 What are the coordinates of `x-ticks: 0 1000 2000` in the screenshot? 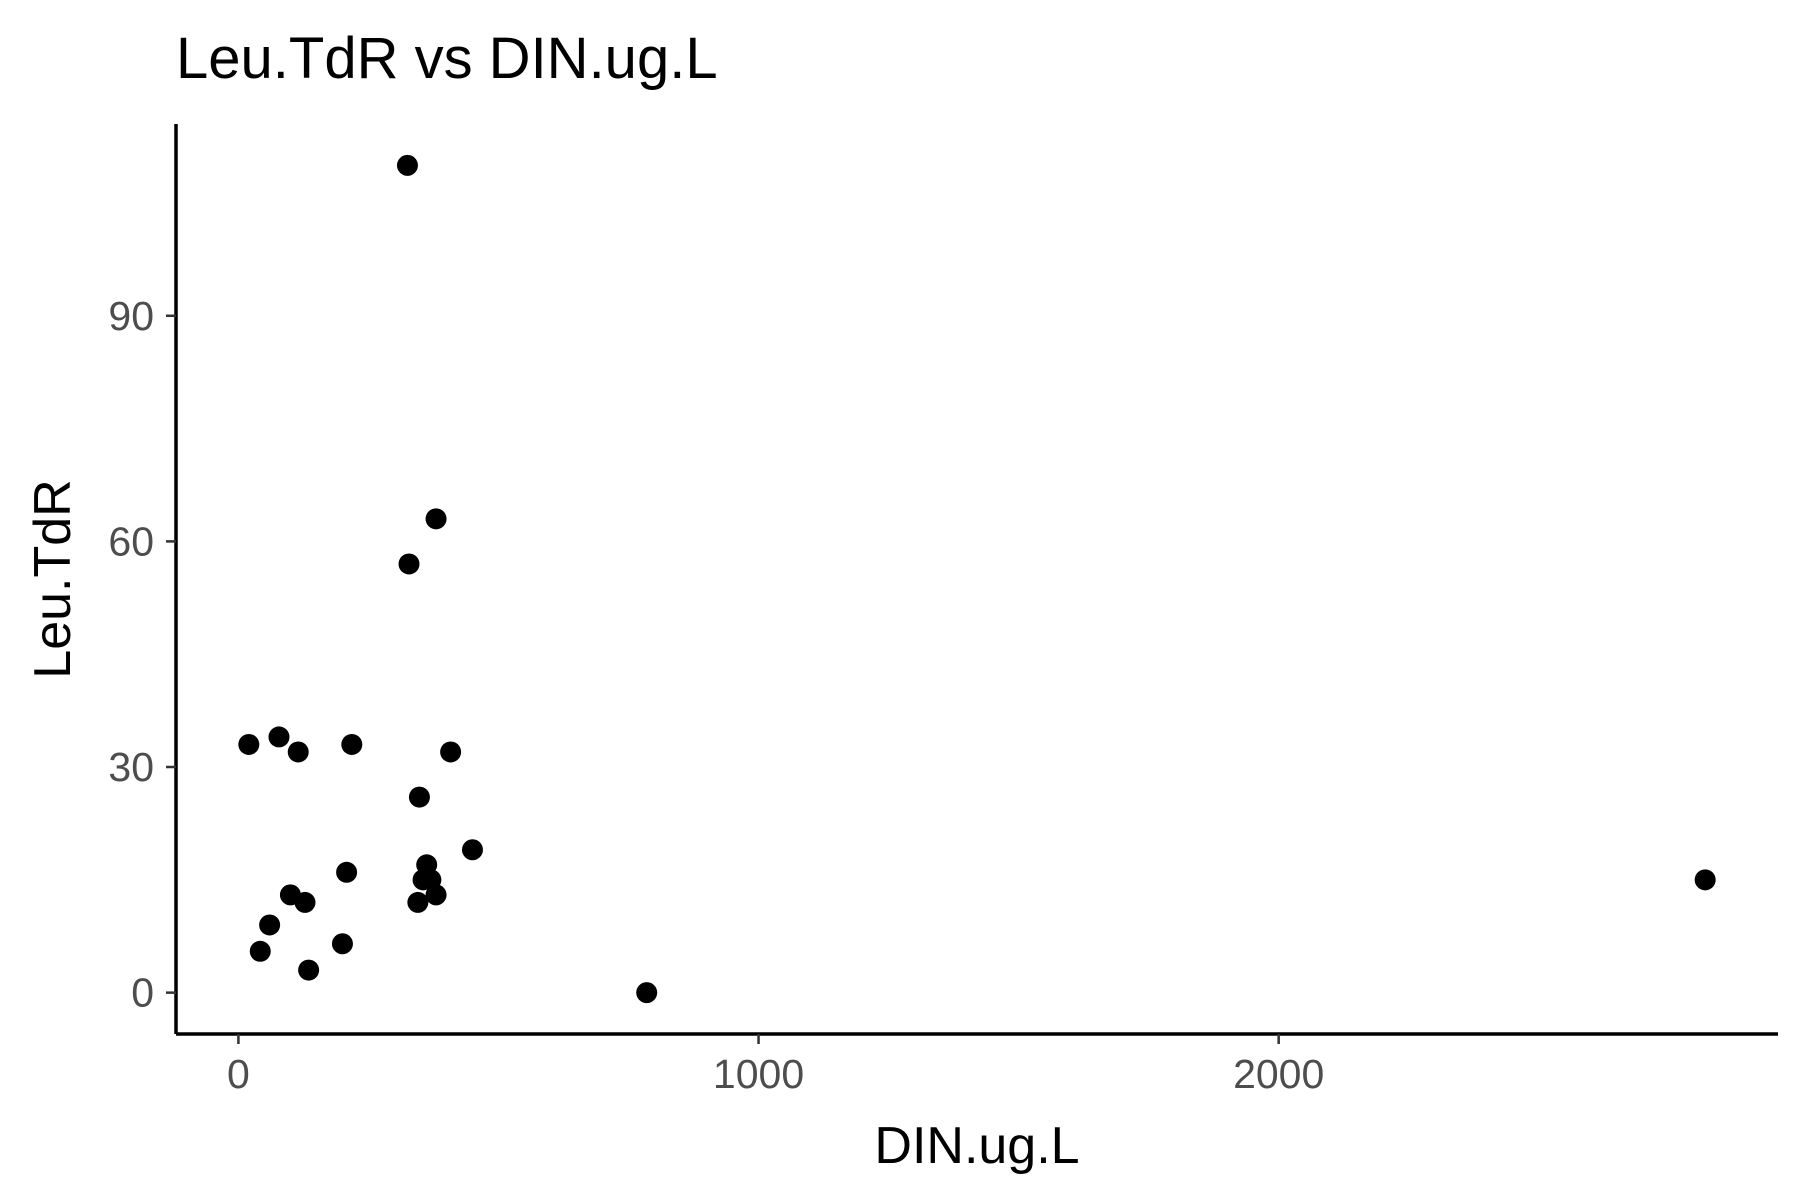 It's located at (775, 1065).